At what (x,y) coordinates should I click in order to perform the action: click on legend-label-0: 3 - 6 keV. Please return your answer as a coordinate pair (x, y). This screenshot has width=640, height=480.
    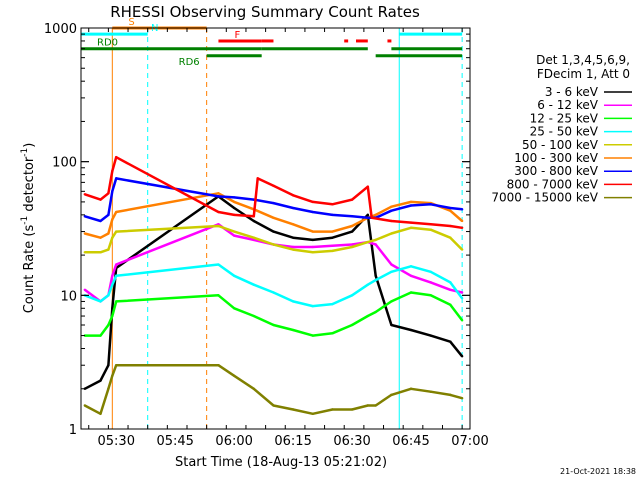
    Looking at the image, I should click on (572, 92).